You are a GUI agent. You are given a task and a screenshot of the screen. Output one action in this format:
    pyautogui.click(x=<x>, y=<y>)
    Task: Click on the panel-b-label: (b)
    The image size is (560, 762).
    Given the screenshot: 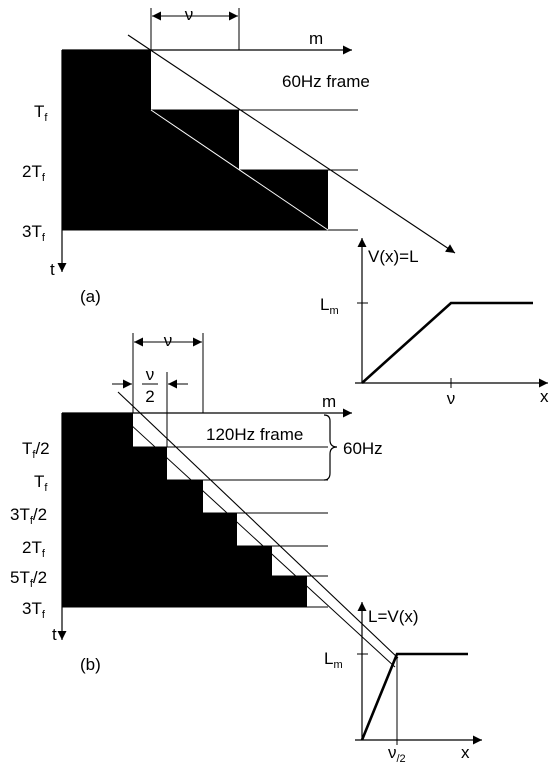 What is the action you would take?
    pyautogui.click(x=90, y=664)
    